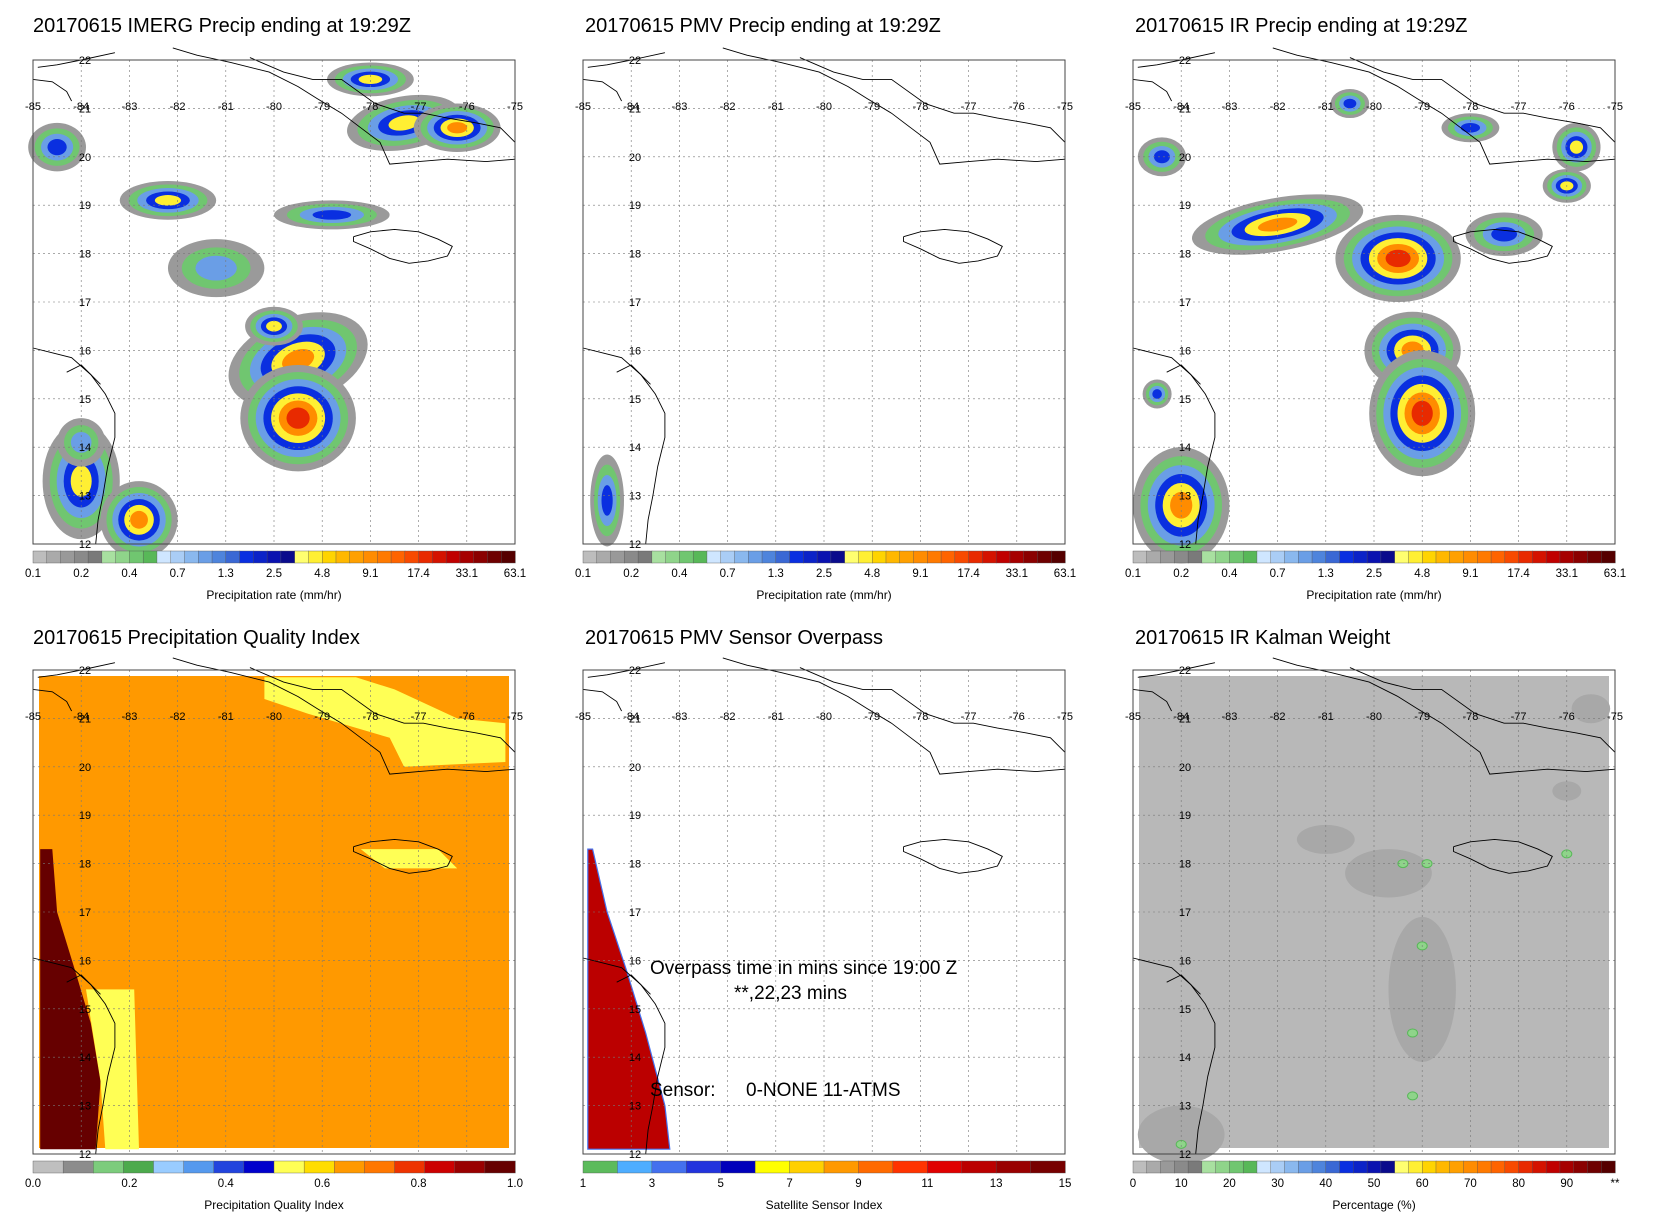 This screenshot has height=1212, width=1653. Describe the element at coordinates (1229, 1184) in the screenshot. I see `colorbar-tick: 20` at that location.